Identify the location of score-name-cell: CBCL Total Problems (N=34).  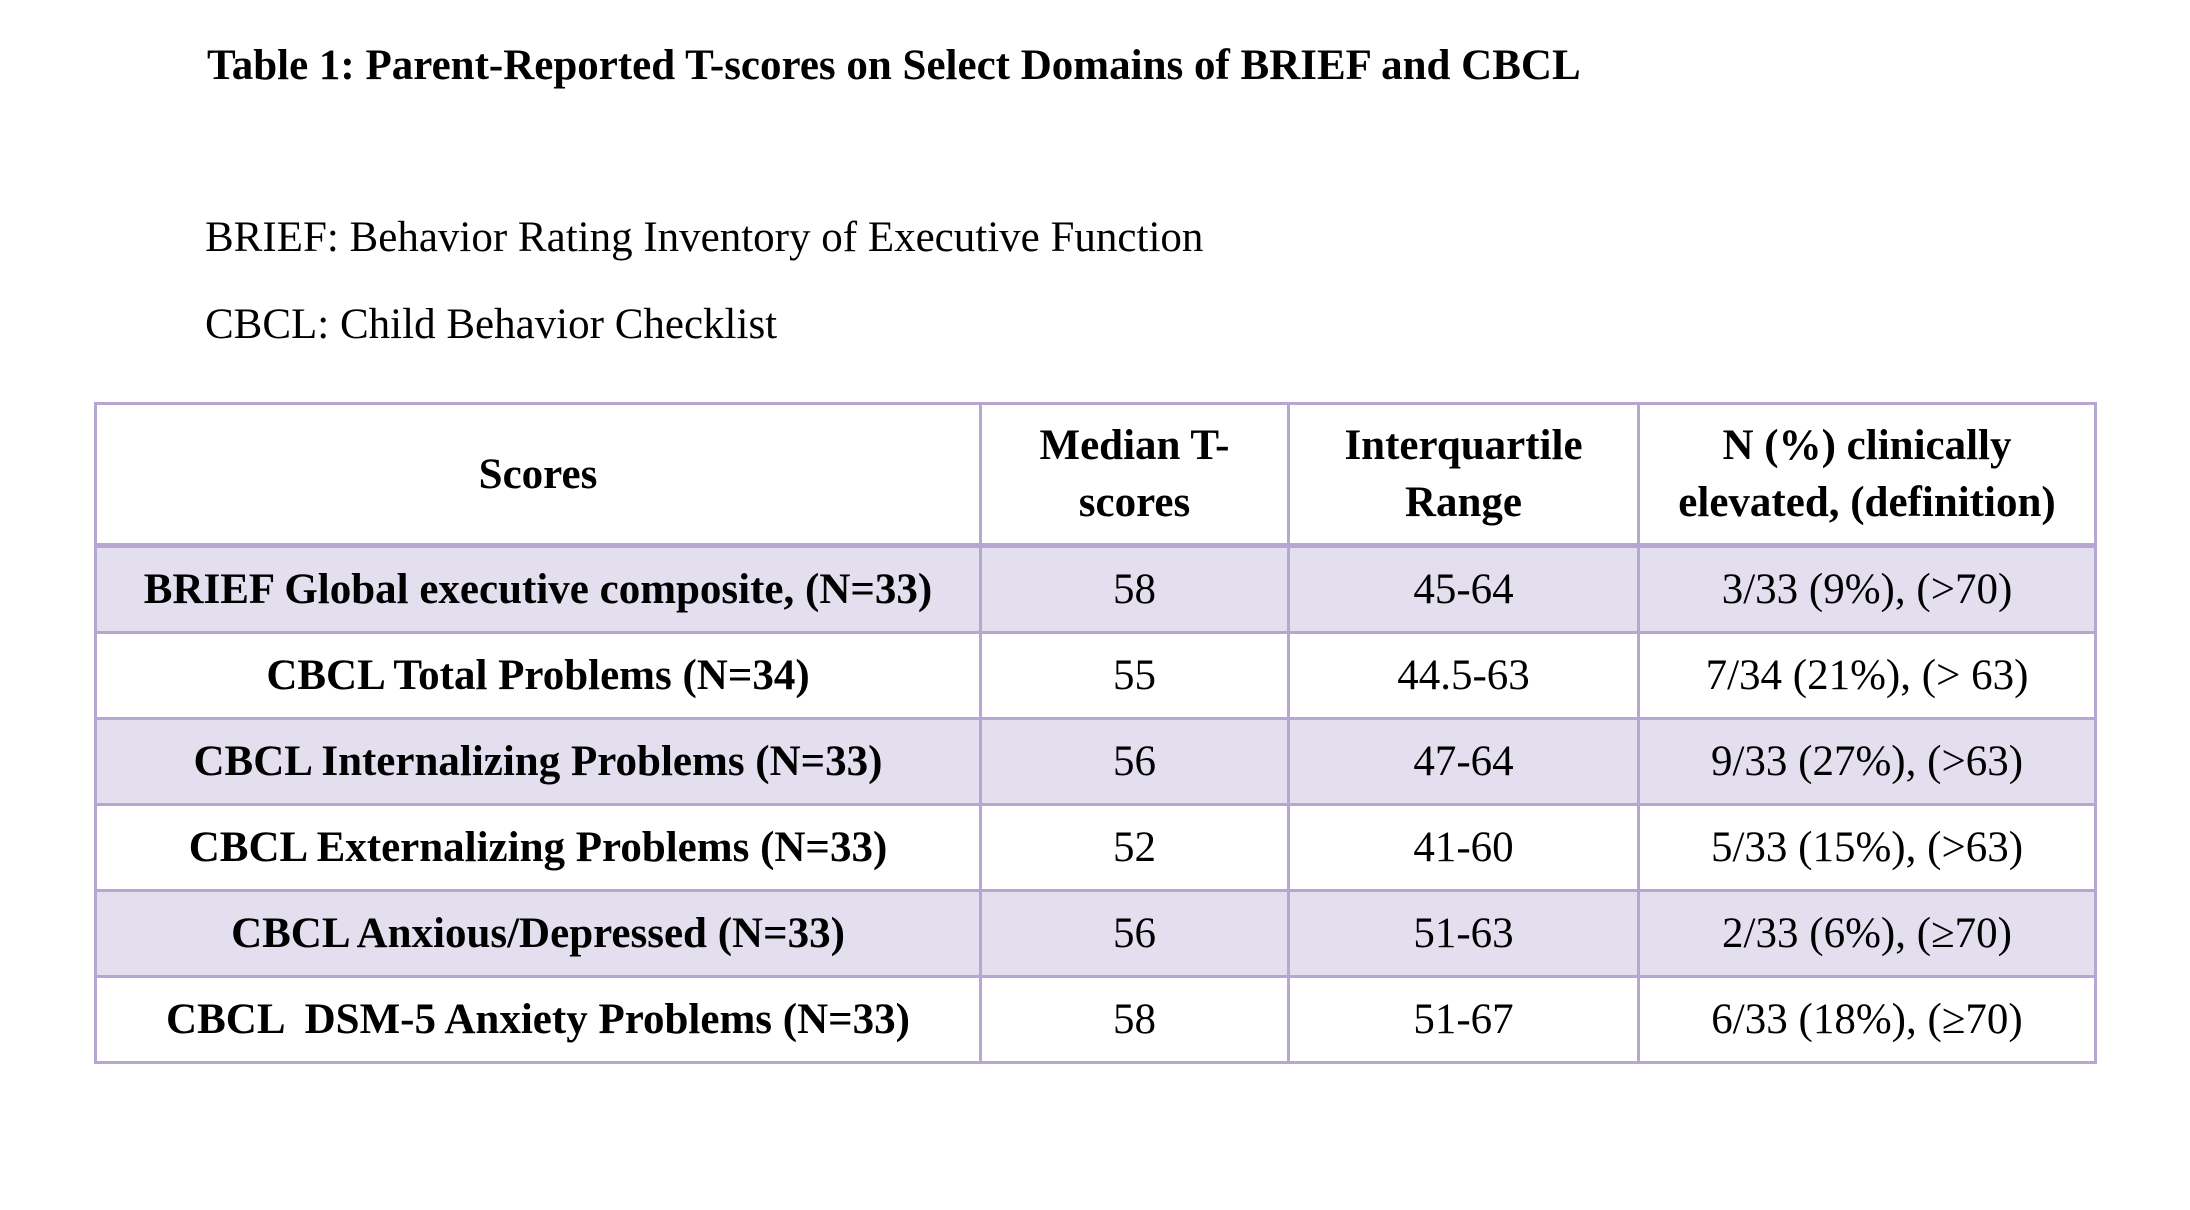
(538, 675).